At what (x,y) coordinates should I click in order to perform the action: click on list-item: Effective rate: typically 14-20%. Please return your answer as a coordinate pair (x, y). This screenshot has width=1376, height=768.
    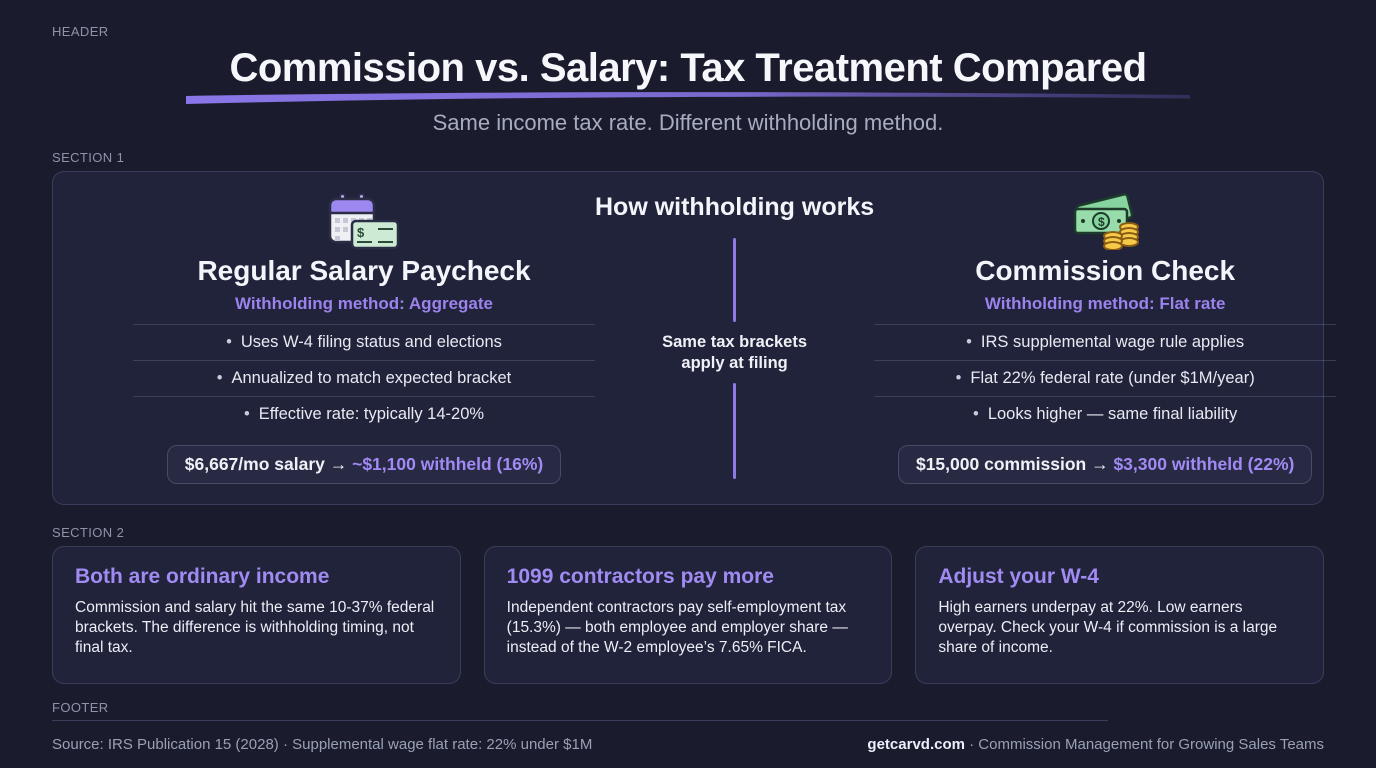
    Looking at the image, I should click on (364, 414).